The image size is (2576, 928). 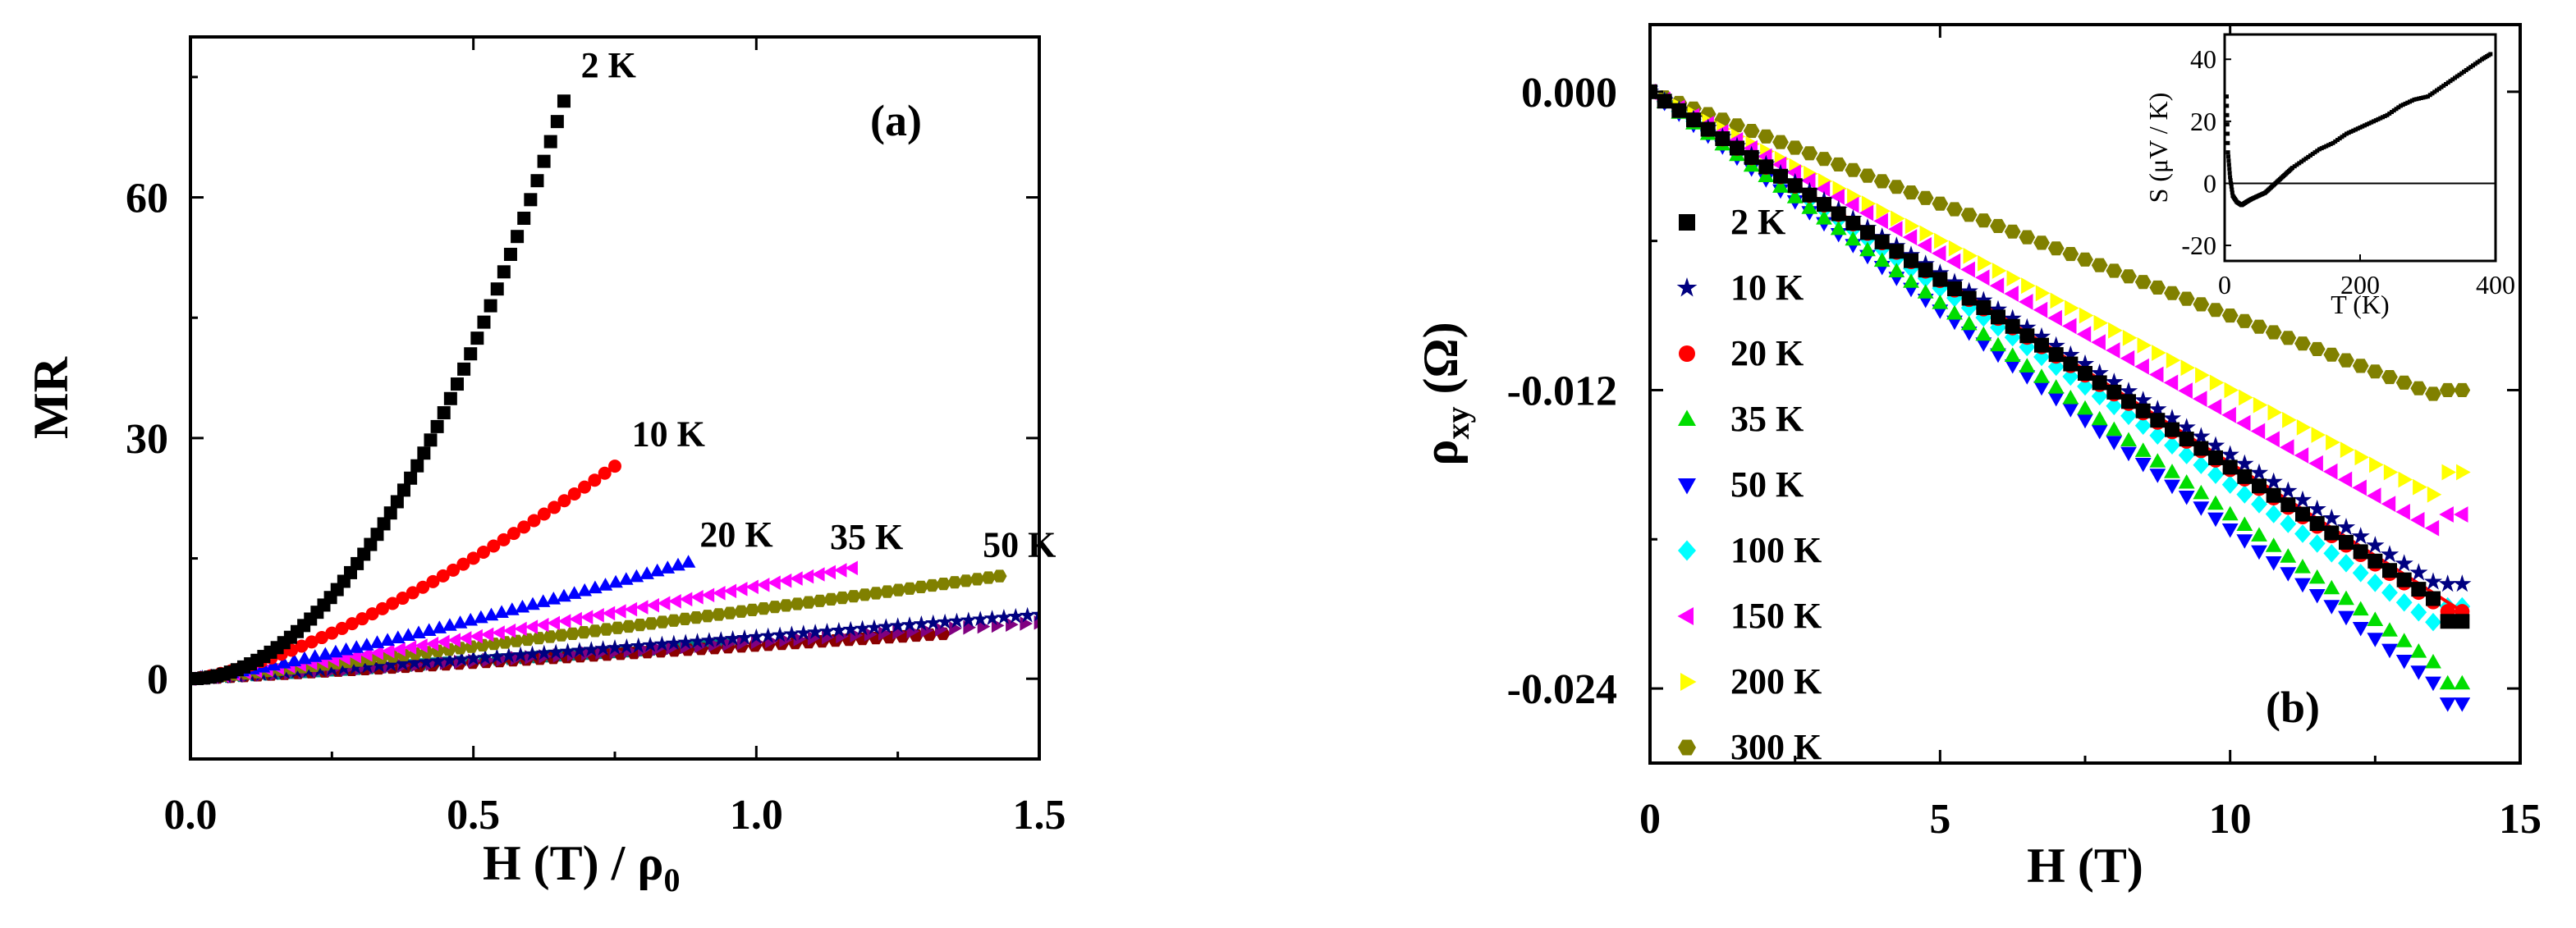 What do you see at coordinates (669, 434) in the screenshot?
I see `series-label: 10 K` at bounding box center [669, 434].